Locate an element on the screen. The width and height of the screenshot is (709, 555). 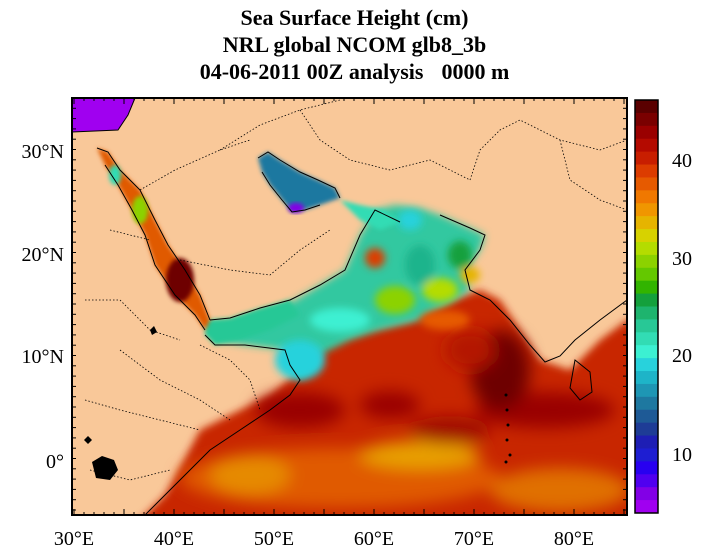
y-tick-label: 30°N is located at coordinates (43, 152).